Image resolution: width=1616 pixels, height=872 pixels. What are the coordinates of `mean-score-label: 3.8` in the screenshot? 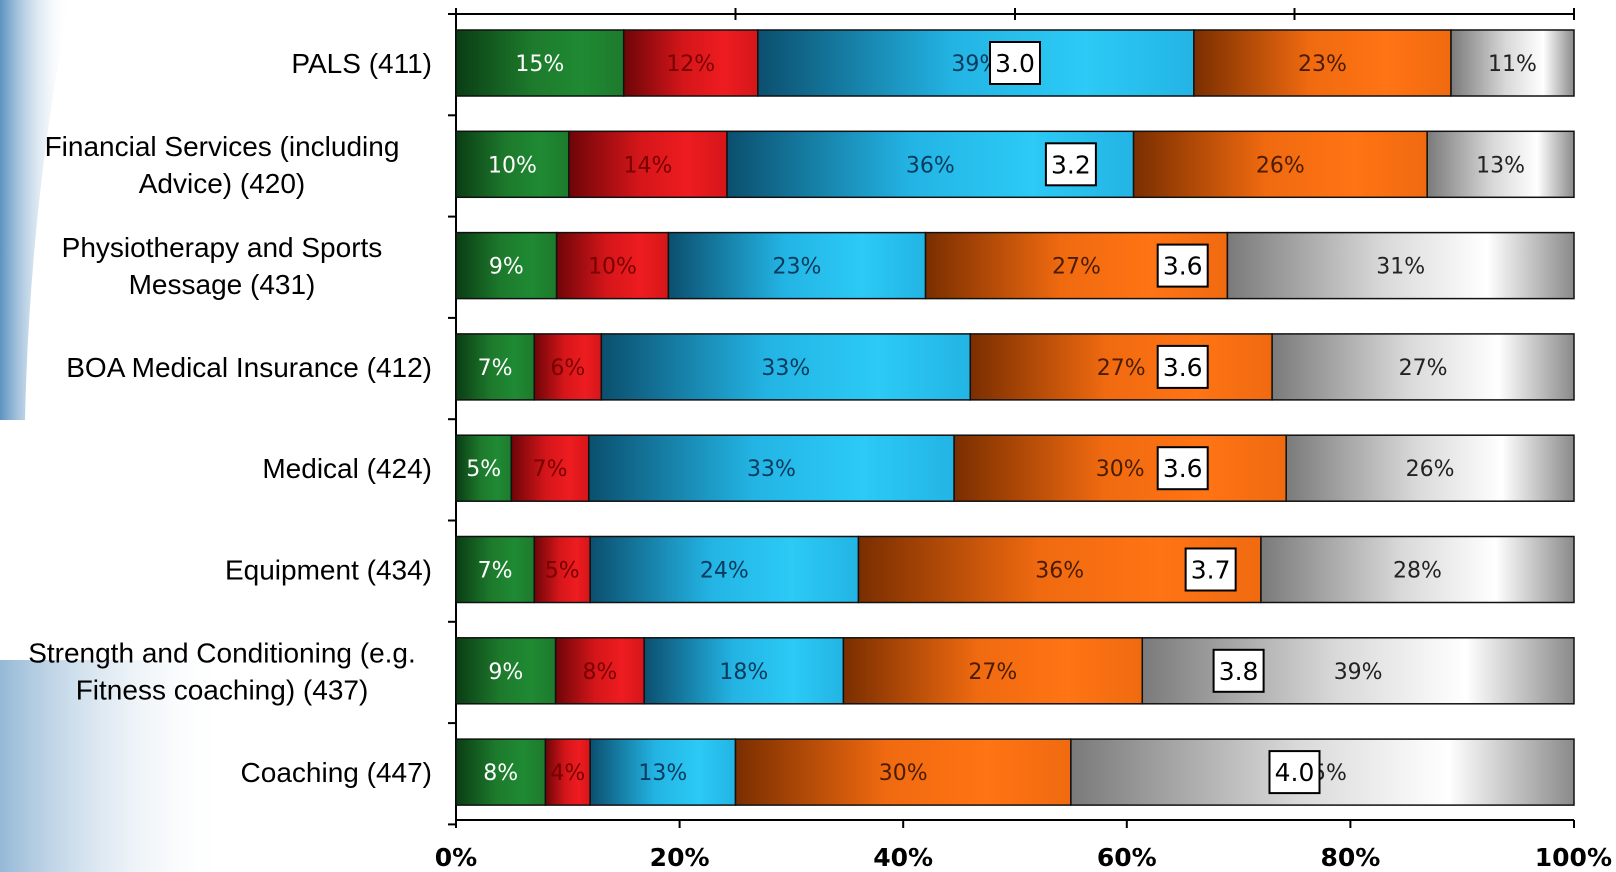 It's located at (1239, 671).